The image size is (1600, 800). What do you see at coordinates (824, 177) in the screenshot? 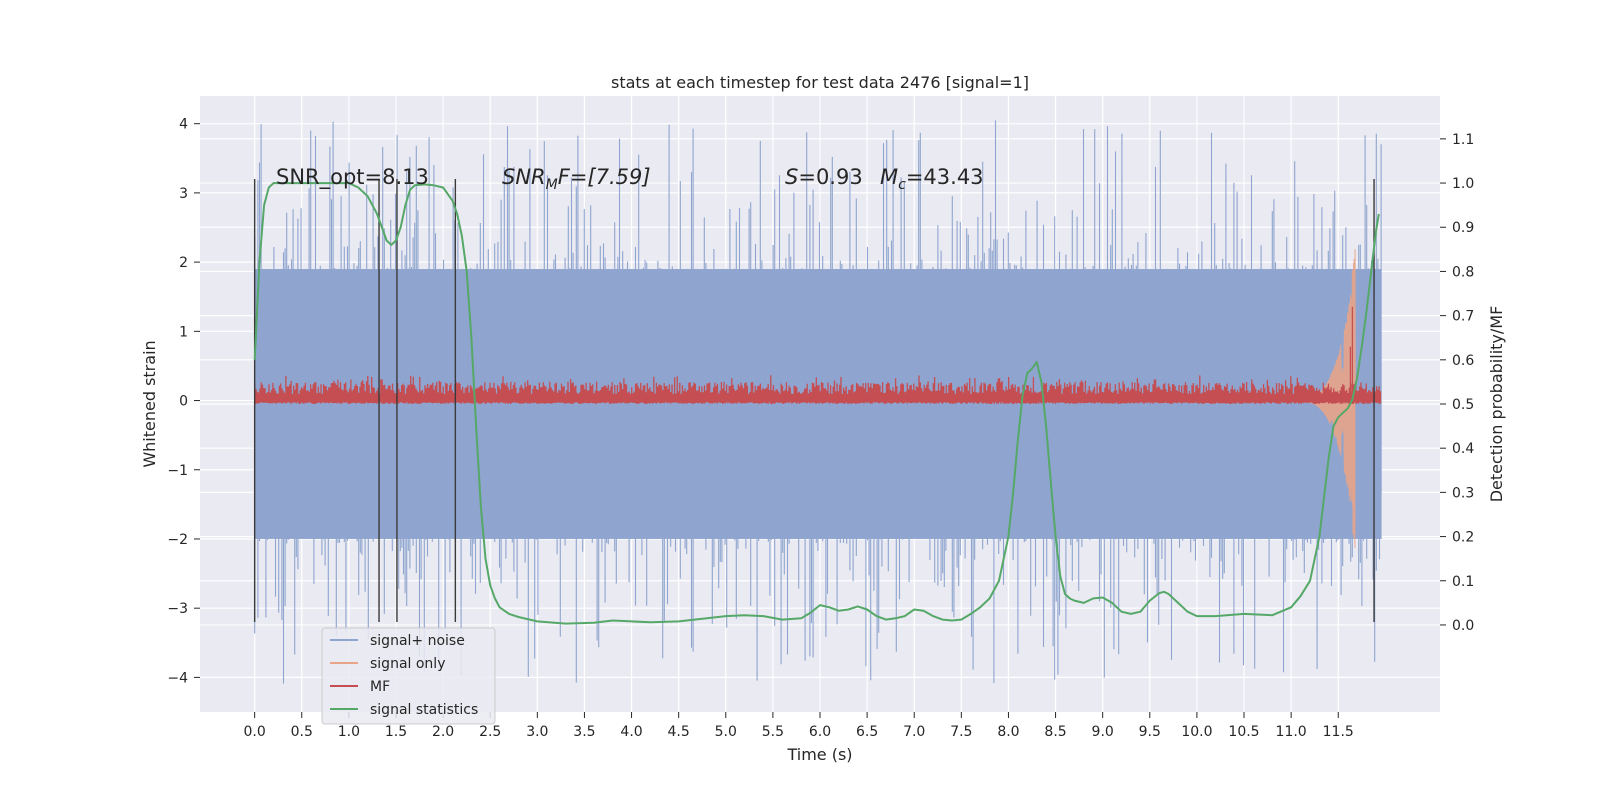
I see `annotation-s: S=0.93` at bounding box center [824, 177].